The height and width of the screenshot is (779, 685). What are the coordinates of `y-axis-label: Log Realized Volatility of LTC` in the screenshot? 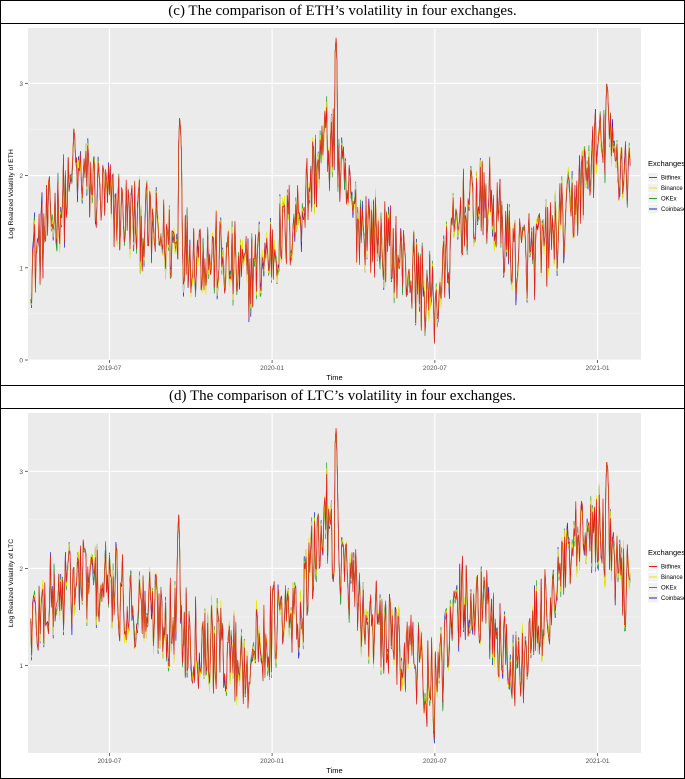 It's located at (11, 583).